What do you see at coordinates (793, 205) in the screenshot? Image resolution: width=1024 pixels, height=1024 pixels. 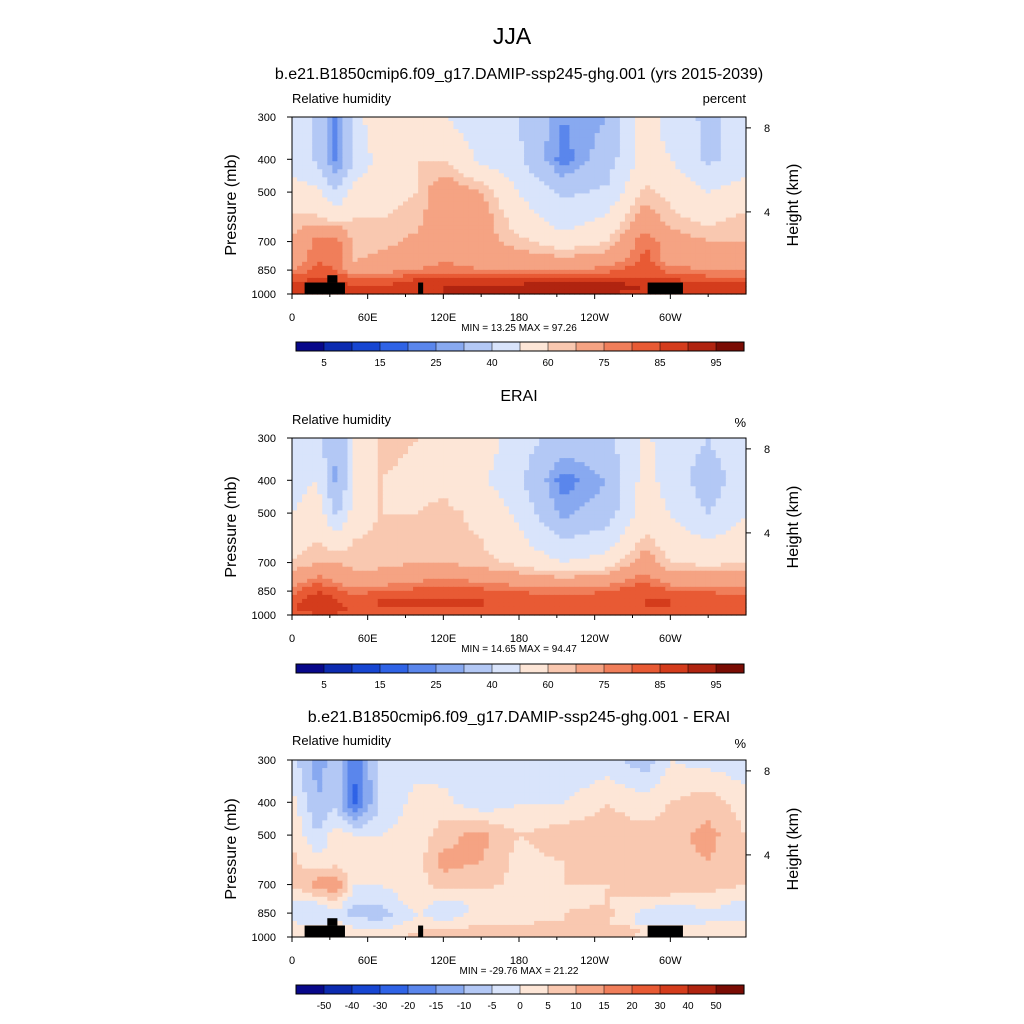 I see `panel-1-ylabel-right: Height (km)` at bounding box center [793, 205].